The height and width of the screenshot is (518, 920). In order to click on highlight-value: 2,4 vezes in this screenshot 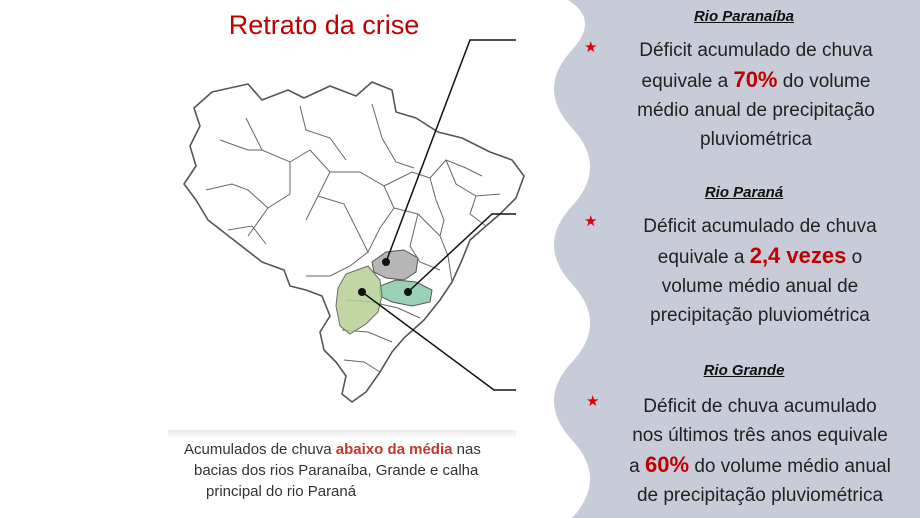, I will do `click(798, 255)`.